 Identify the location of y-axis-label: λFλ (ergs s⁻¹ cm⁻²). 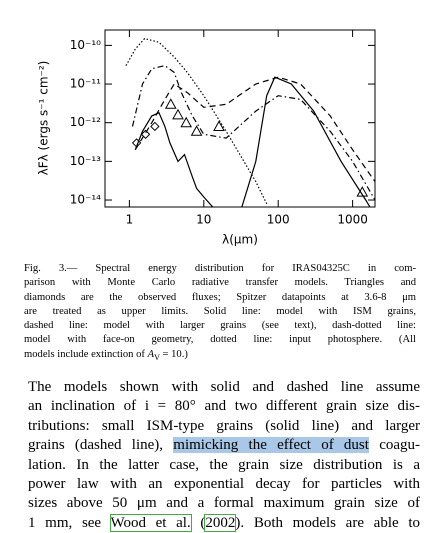
(44, 118).